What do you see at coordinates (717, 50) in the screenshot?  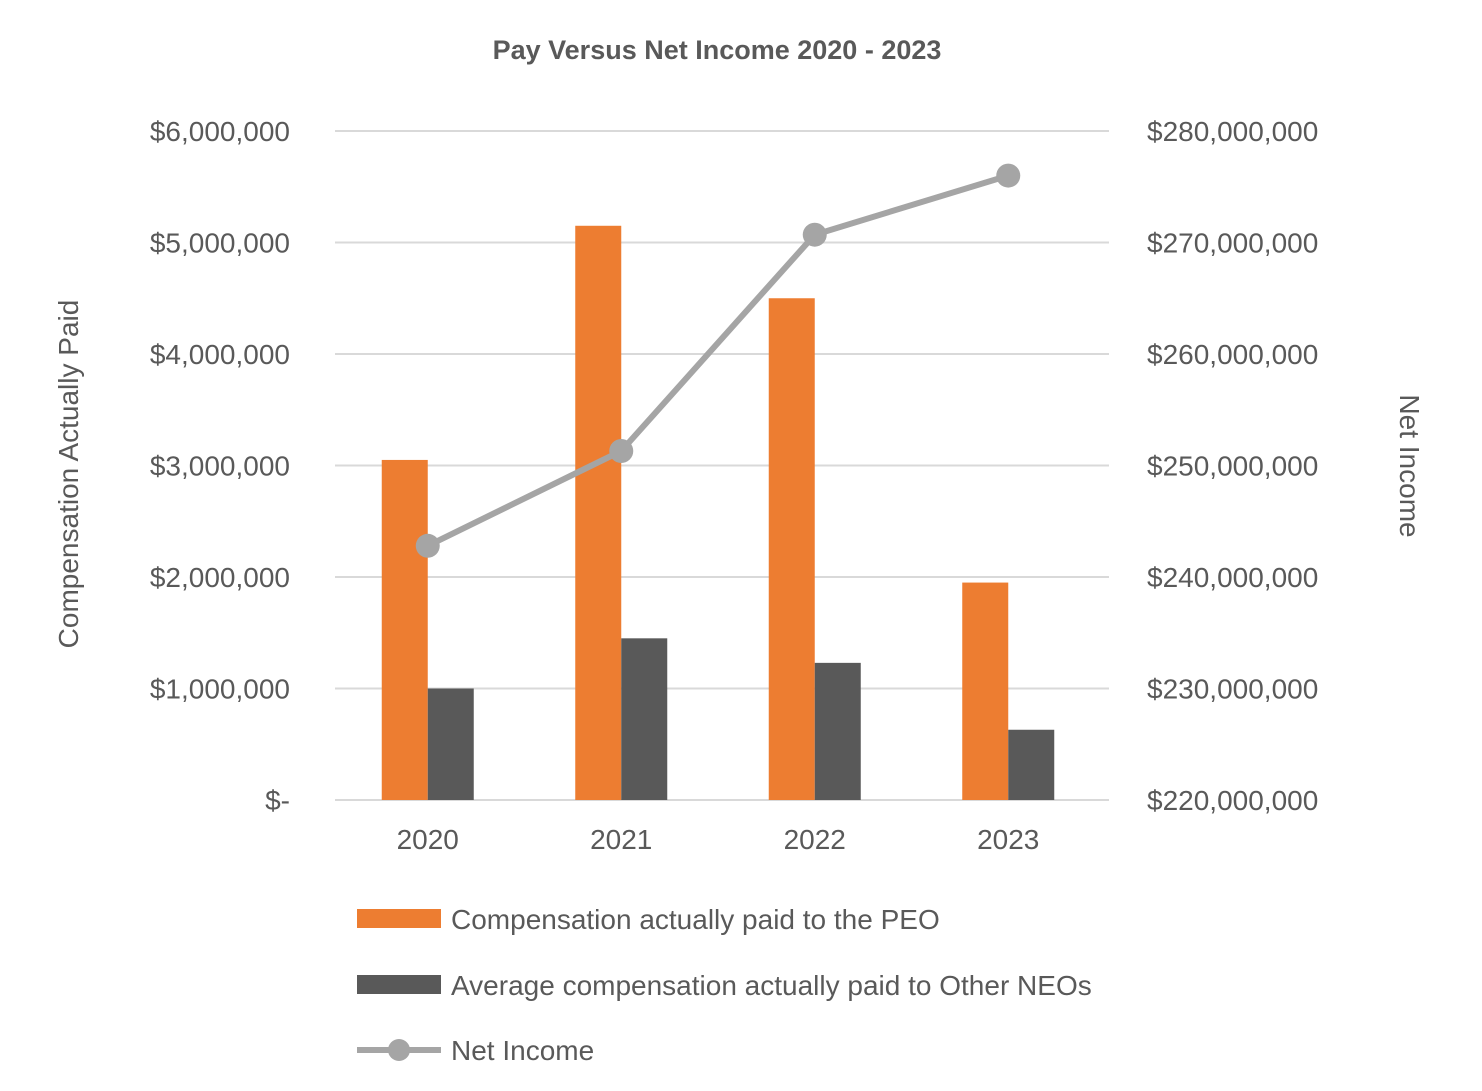 I see `chart-title: Pay Versus Net Income 2020 - 2023` at bounding box center [717, 50].